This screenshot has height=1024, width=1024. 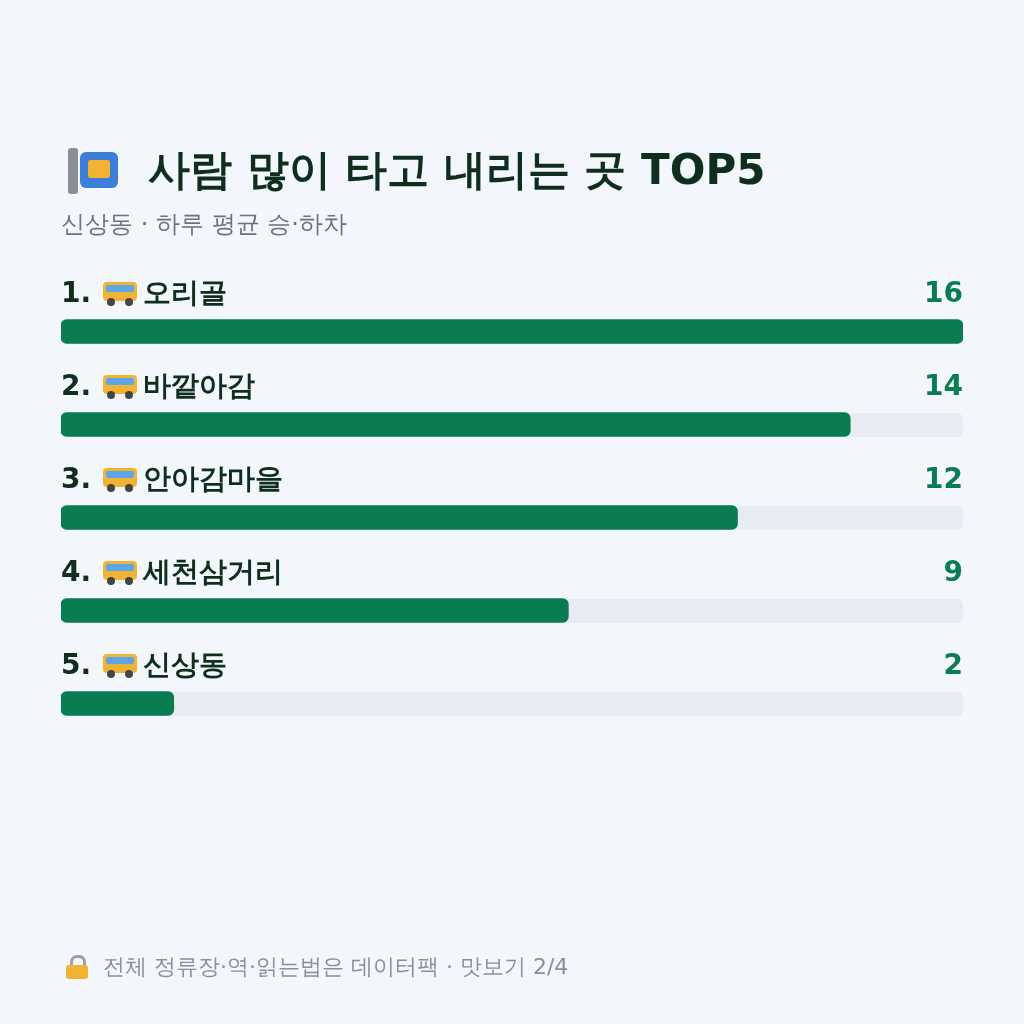 What do you see at coordinates (158, 385) in the screenshot?
I see `category-label: 2. 바깥아감` at bounding box center [158, 385].